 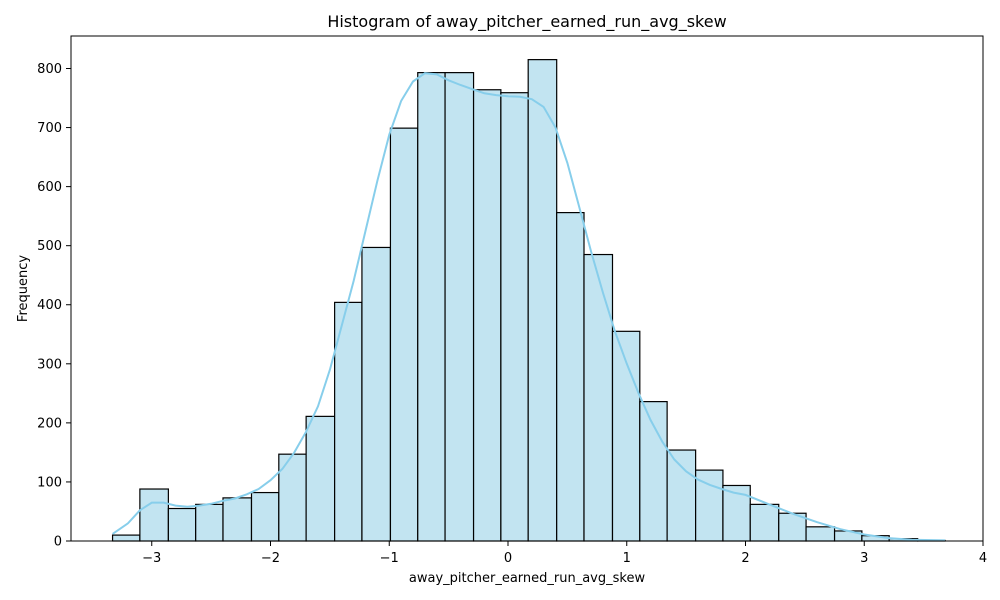 What do you see at coordinates (49, 69) in the screenshot?
I see `y-tick-label: 800` at bounding box center [49, 69].